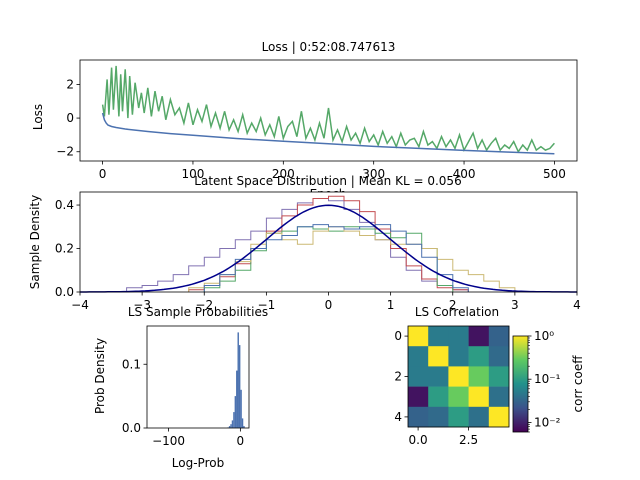 This screenshot has width=640, height=480. I want to click on latent-ytick-label: 0.4, so click(64, 205).